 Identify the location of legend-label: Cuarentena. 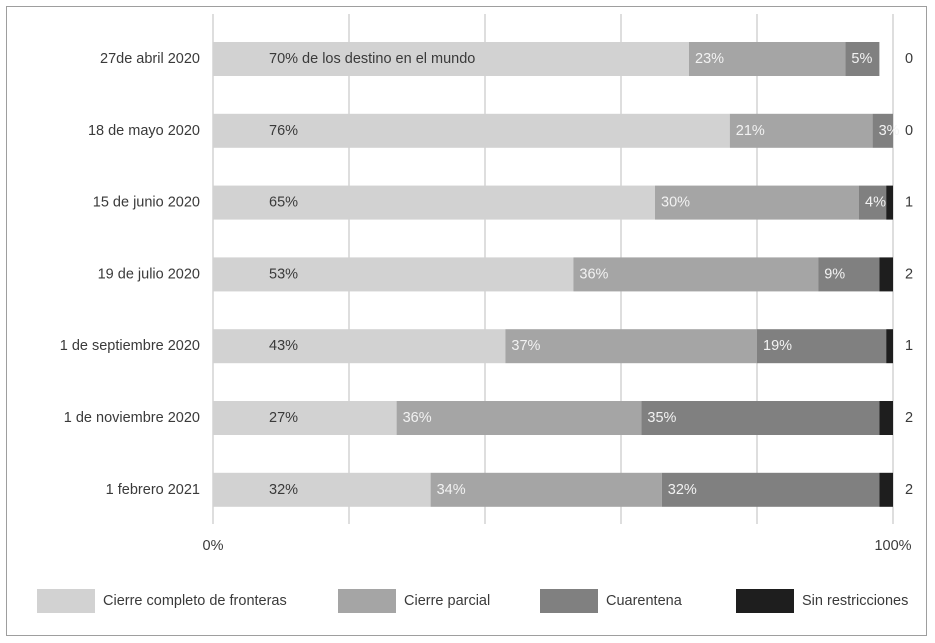
(644, 601).